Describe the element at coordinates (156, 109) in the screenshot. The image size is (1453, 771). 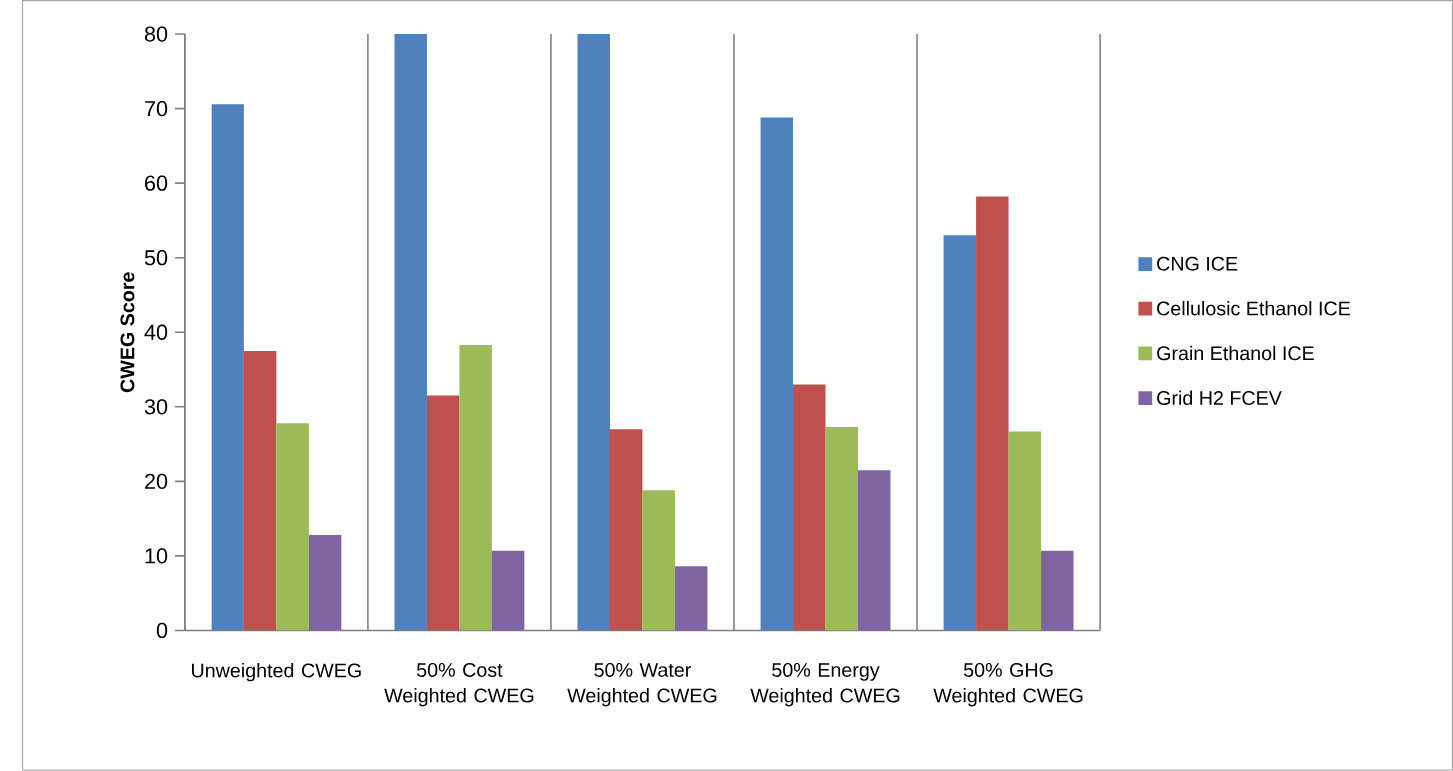
I see `y-tick-label: 70` at that location.